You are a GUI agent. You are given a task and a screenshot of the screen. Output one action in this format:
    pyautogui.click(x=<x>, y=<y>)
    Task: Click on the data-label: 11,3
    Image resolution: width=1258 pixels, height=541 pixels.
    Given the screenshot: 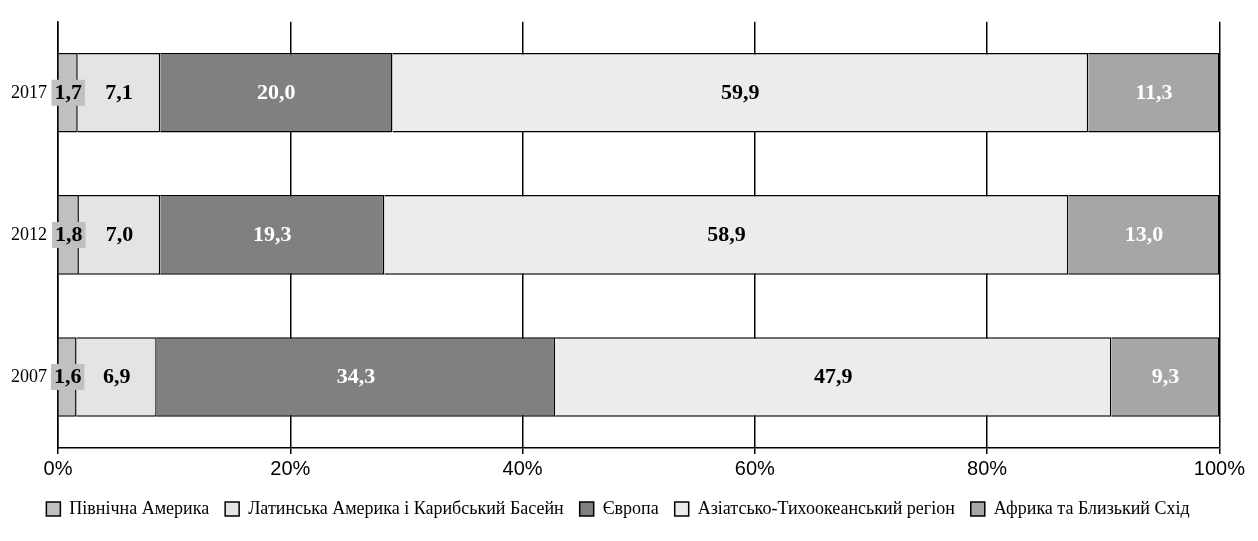 What is the action you would take?
    pyautogui.click(x=1154, y=91)
    